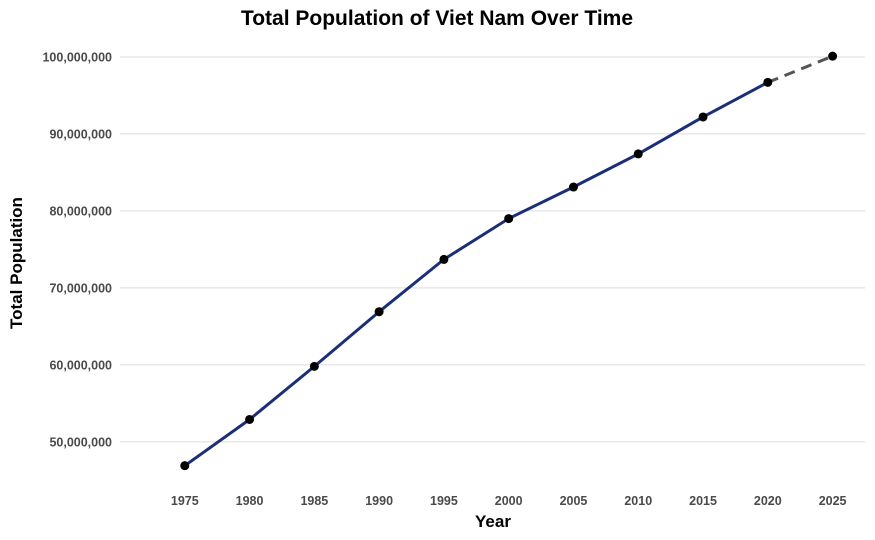 Image resolution: width=875 pixels, height=540 pixels. I want to click on y-tick-label: 80,000,000, so click(80, 211).